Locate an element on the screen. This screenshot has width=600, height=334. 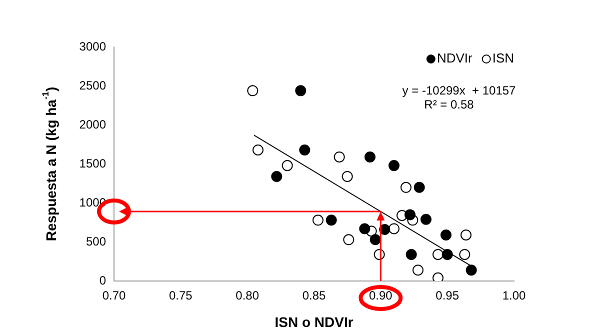
y-tick-label: 2000 is located at coordinates (92, 124).